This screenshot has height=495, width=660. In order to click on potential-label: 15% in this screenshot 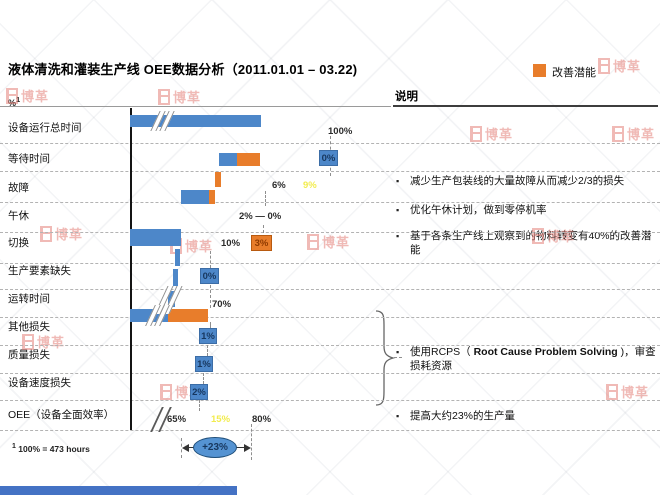, I will do `click(221, 419)`.